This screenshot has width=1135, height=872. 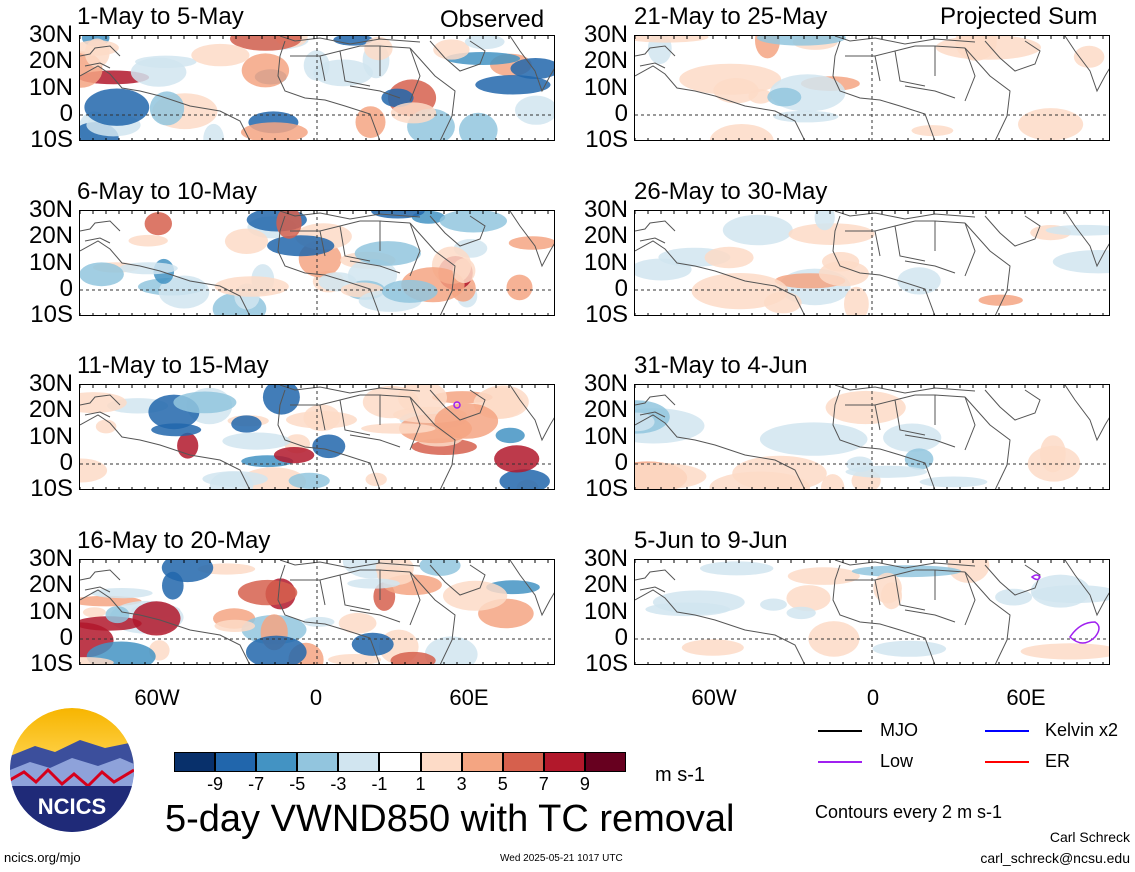 What do you see at coordinates (160, 16) in the screenshot?
I see `panel-title: 1-May to 5-May` at bounding box center [160, 16].